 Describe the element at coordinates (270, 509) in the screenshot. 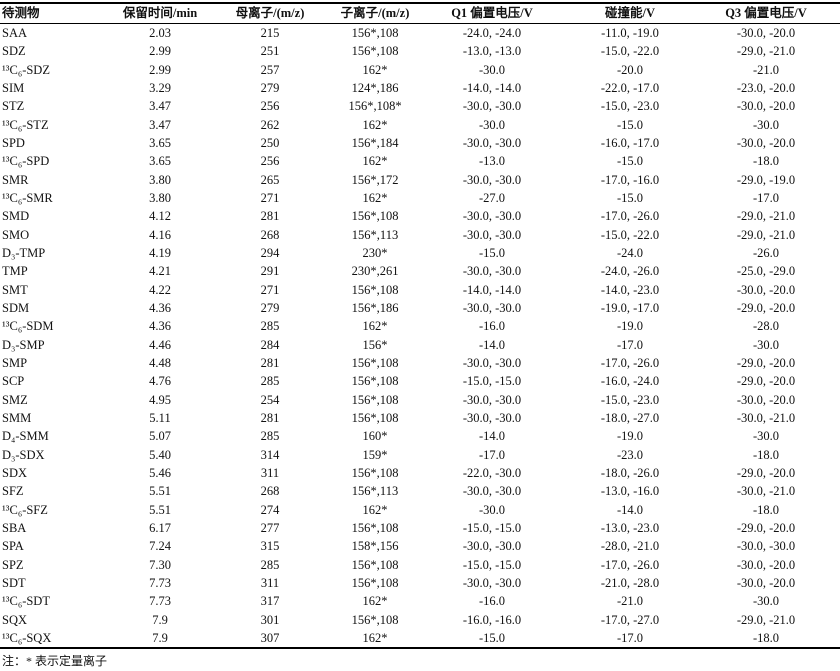

I see `table-cell: 274` at that location.